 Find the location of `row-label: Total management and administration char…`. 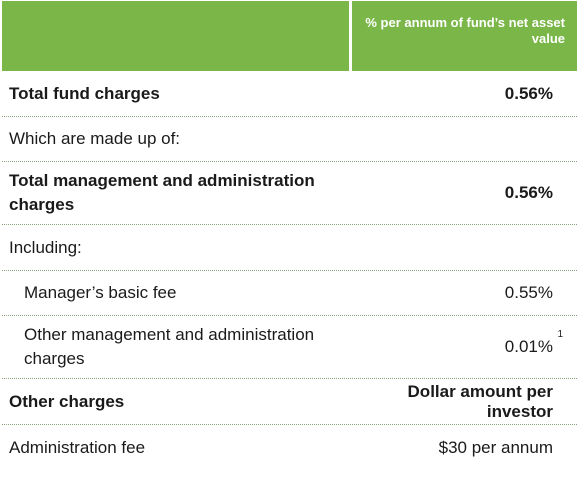

row-label: Total management and administration char… is located at coordinates (162, 192).